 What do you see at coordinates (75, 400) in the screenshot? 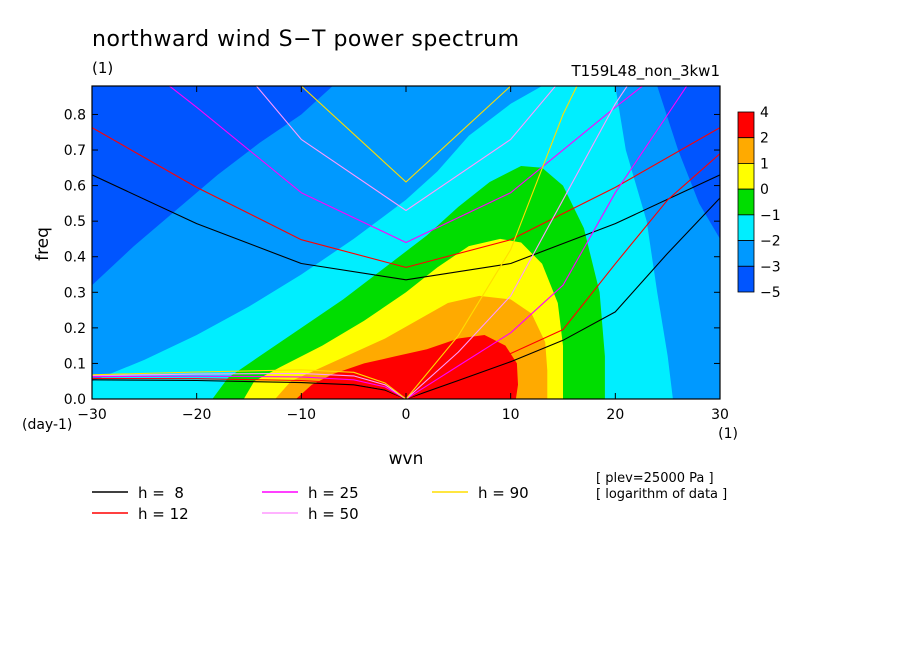
I see `y-tick-label: 0.0` at bounding box center [75, 400].